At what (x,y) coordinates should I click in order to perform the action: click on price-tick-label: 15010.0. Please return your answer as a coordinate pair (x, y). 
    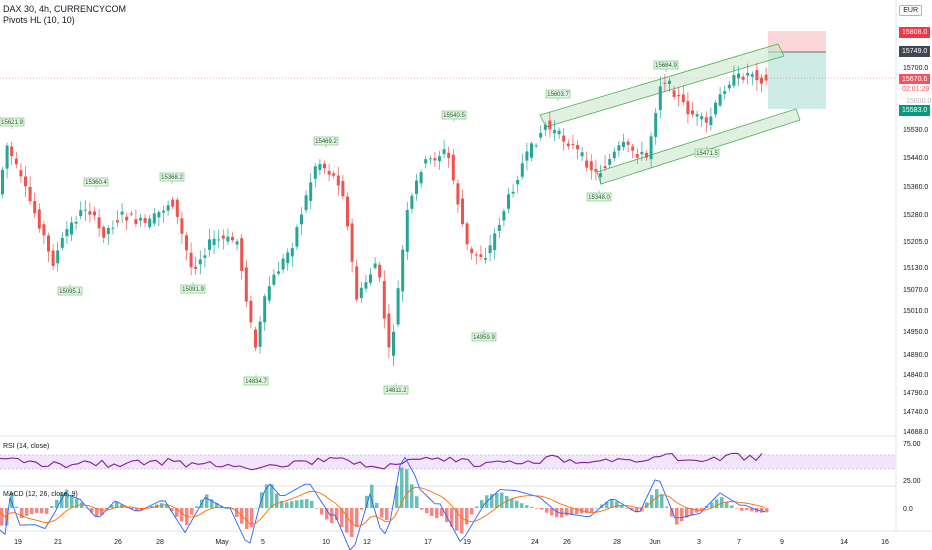
    Looking at the image, I should click on (915, 311).